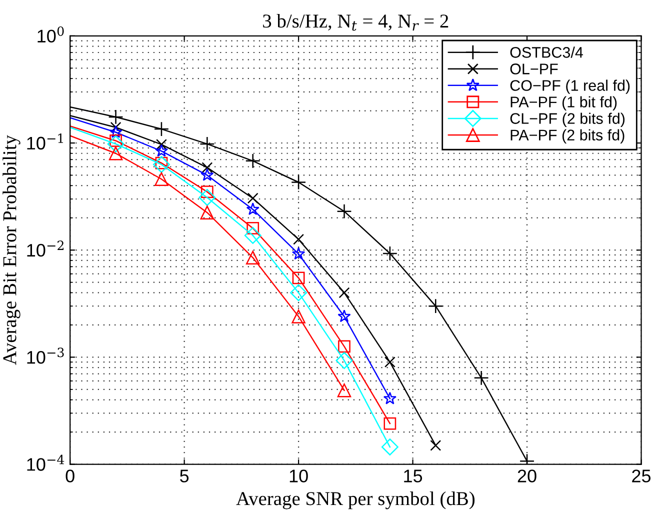 Image resolution: width=655 pixels, height=513 pixels. What do you see at coordinates (299, 476) in the screenshot?
I see `x-tick-label: 10` at bounding box center [299, 476].